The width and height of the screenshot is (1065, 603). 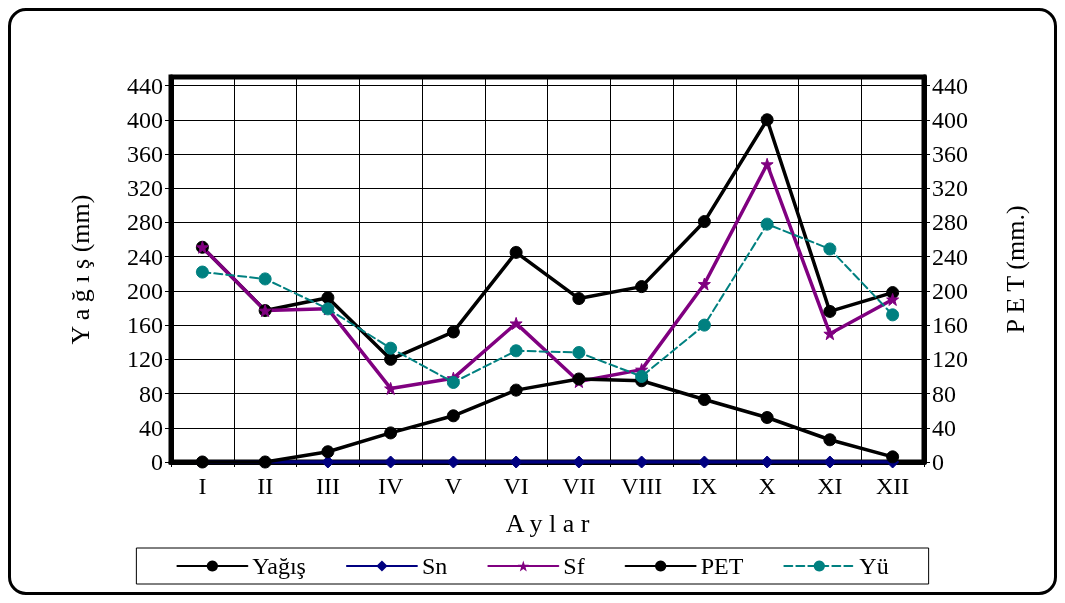 What do you see at coordinates (547, 523) in the screenshot?
I see `x-axis-title: A y l a r` at bounding box center [547, 523].